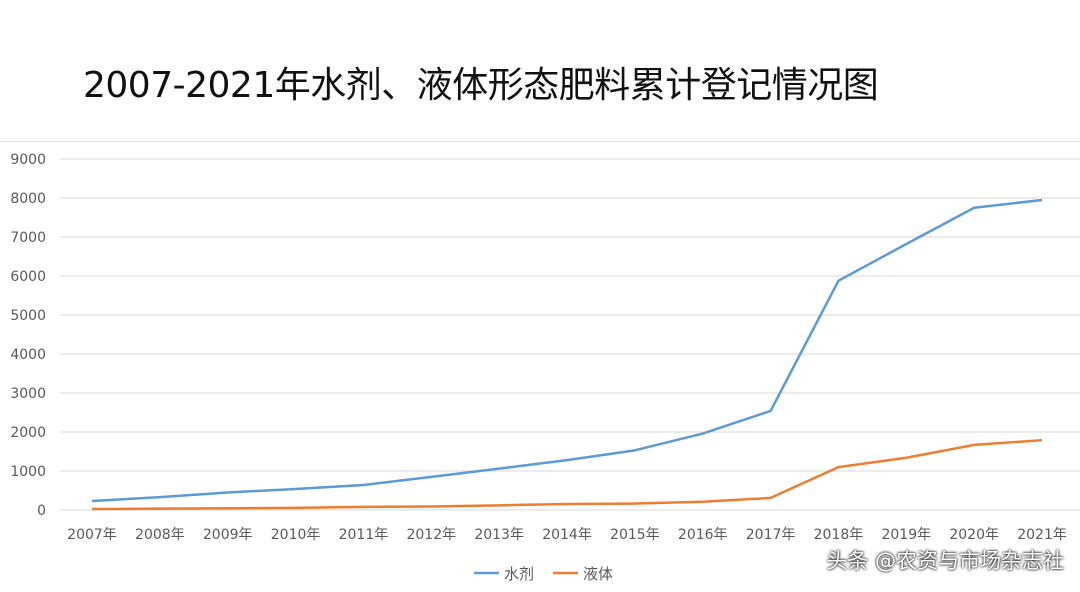 The height and width of the screenshot is (592, 1080). I want to click on y-tick-label: 6000, so click(28, 277).